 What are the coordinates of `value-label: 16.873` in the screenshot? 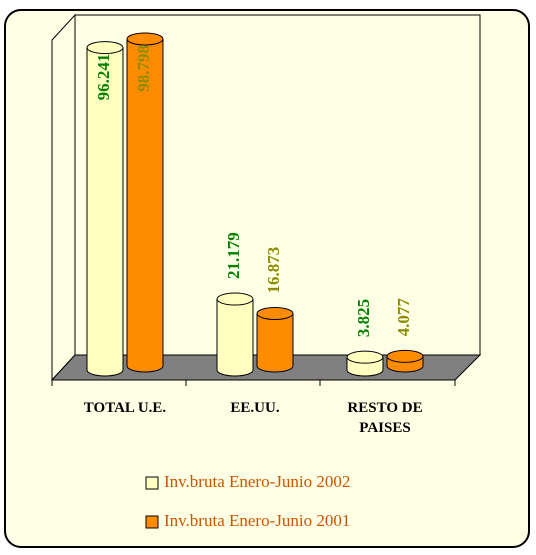 It's located at (273, 270).